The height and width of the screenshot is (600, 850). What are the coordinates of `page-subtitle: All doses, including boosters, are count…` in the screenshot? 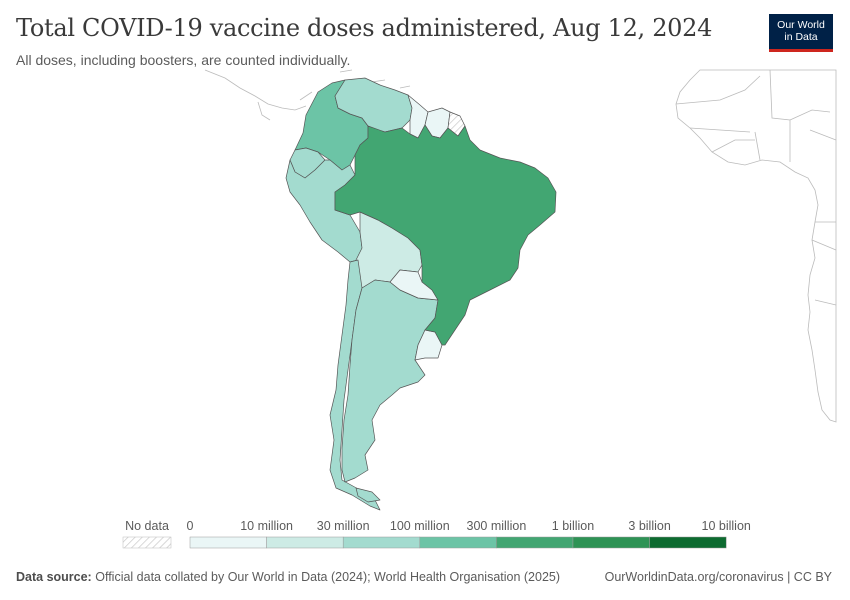 It's located at (183, 60).